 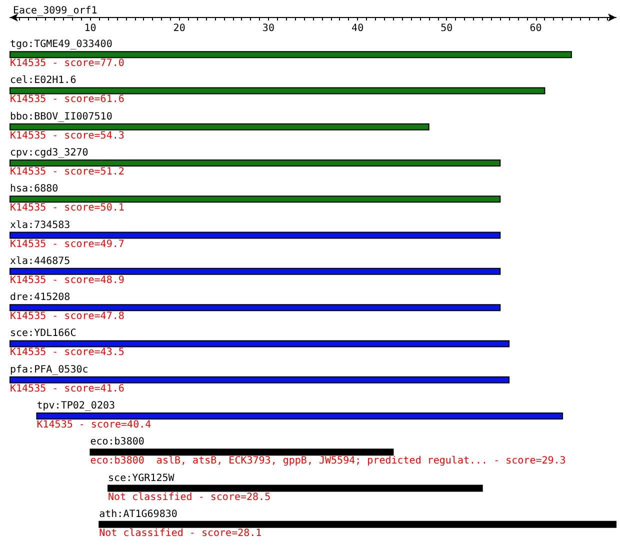 What do you see at coordinates (43, 334) in the screenshot?
I see `y-tick-label: sce:YDL166C` at bounding box center [43, 334].